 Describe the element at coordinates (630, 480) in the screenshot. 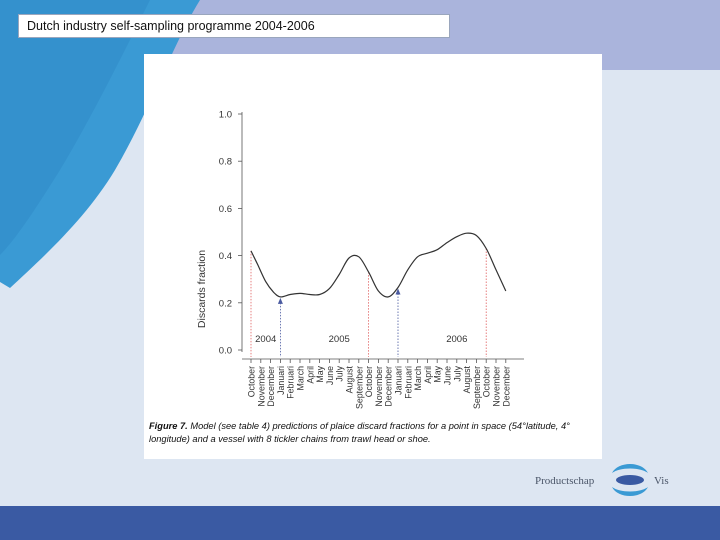

I see `logo-mark-icon` at that location.